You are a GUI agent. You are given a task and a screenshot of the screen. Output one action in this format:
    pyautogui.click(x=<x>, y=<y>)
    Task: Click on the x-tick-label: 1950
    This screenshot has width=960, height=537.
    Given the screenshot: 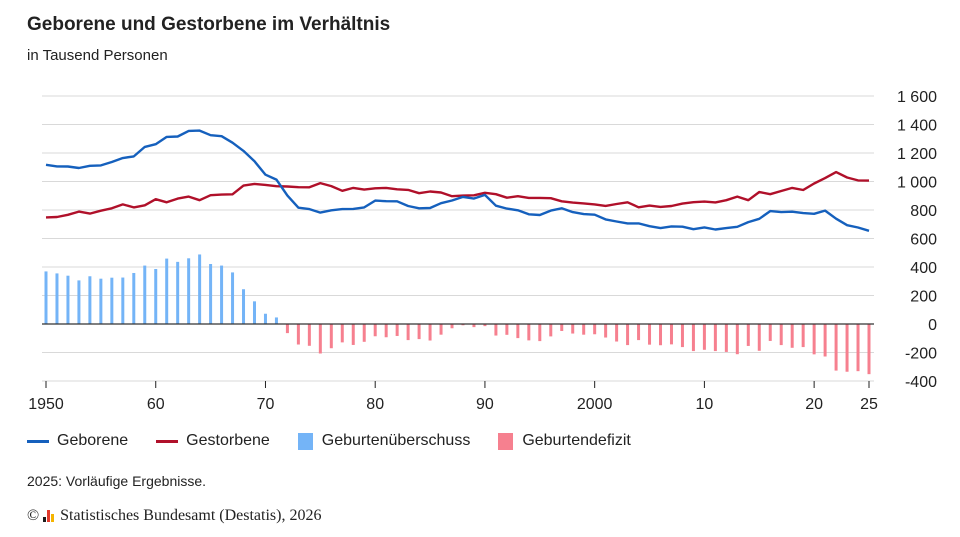 What is the action you would take?
    pyautogui.click(x=46, y=404)
    